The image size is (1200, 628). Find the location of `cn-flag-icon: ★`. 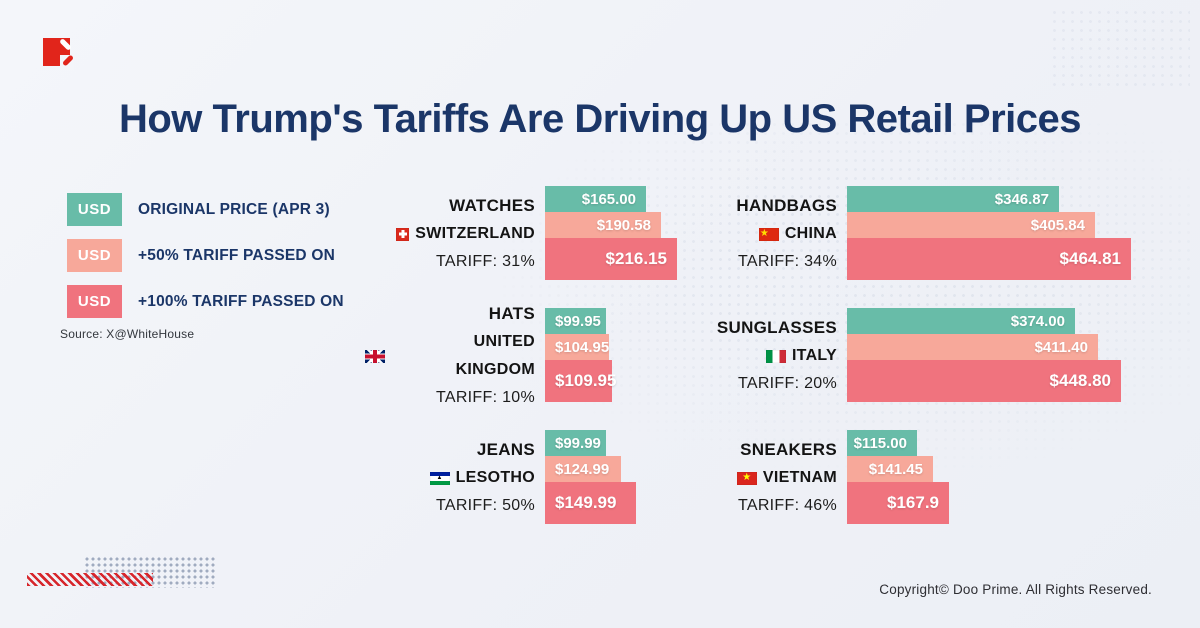

cn-flag-icon: ★ is located at coordinates (768, 234).